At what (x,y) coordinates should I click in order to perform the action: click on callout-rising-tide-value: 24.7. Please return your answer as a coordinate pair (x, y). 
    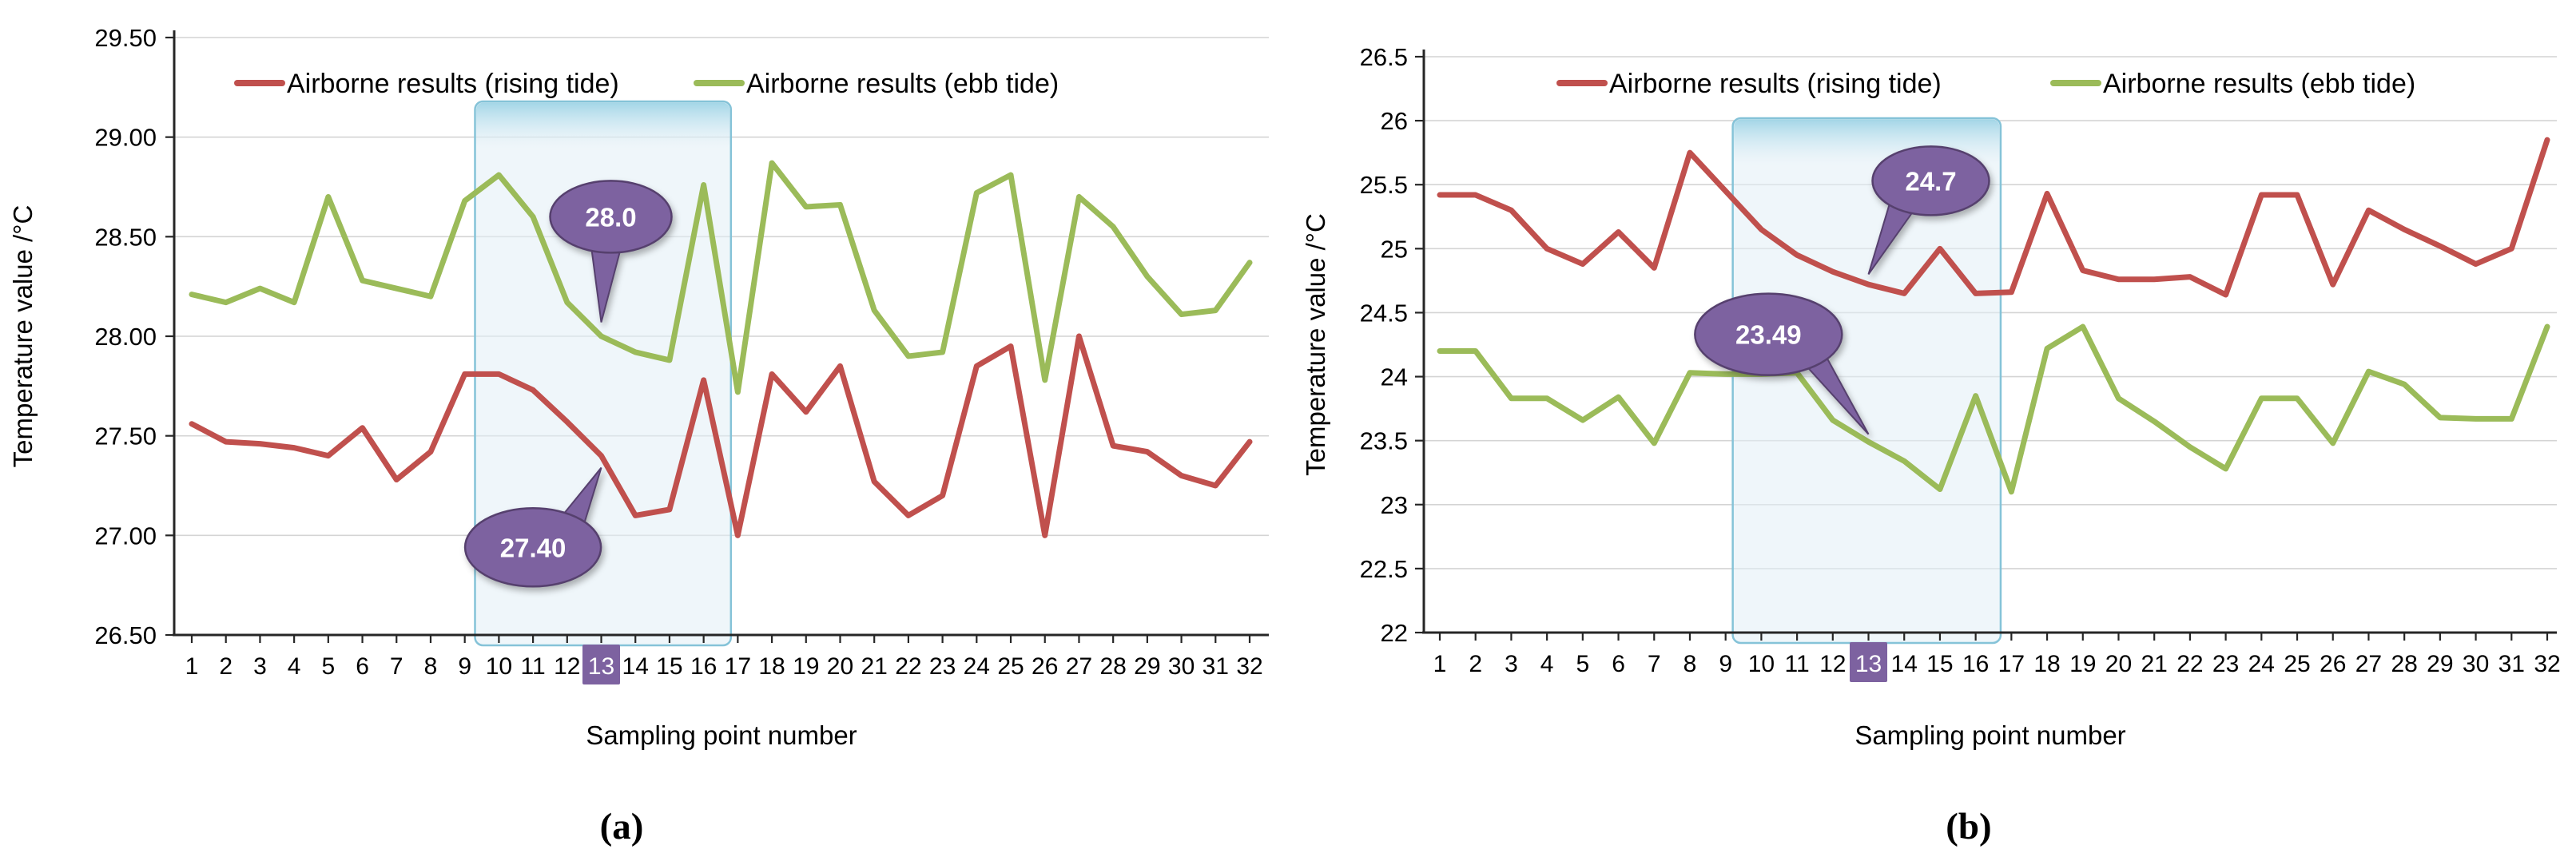
    Looking at the image, I should click on (1929, 210).